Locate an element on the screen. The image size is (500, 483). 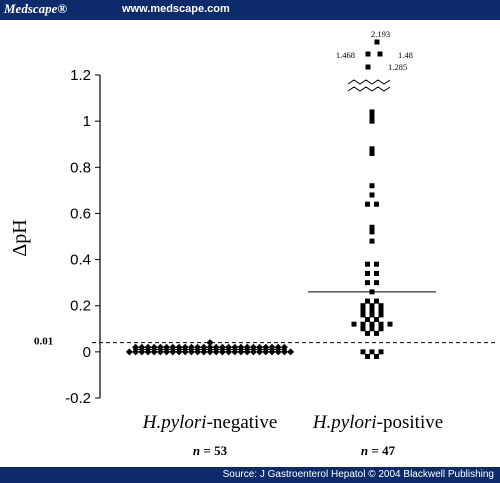
y-tick-label: -0.2 is located at coordinates (78, 398).